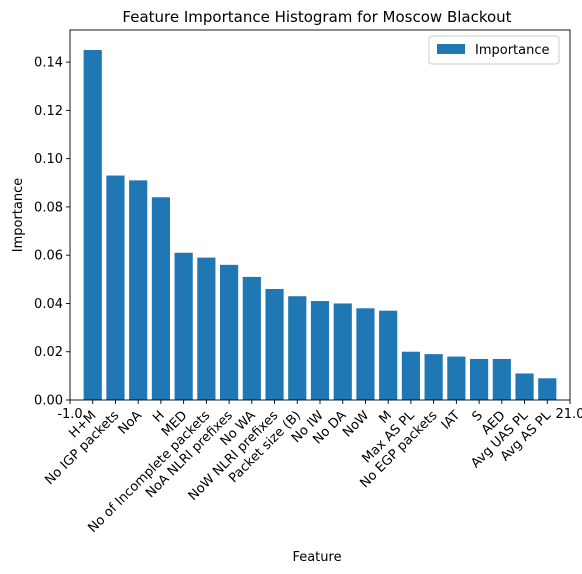 This screenshot has height=574, width=582. What do you see at coordinates (512, 50) in the screenshot?
I see `legend-label: Importance` at bounding box center [512, 50].